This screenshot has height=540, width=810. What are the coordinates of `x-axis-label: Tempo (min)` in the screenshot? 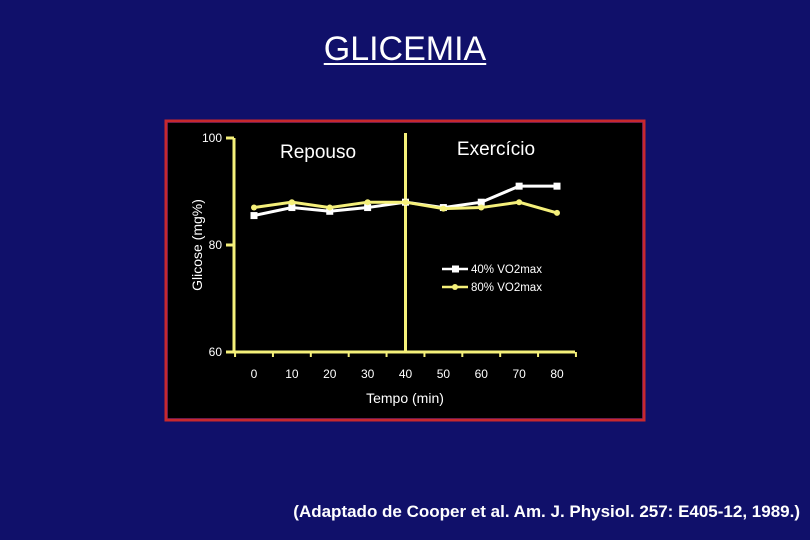 It's located at (405, 398).